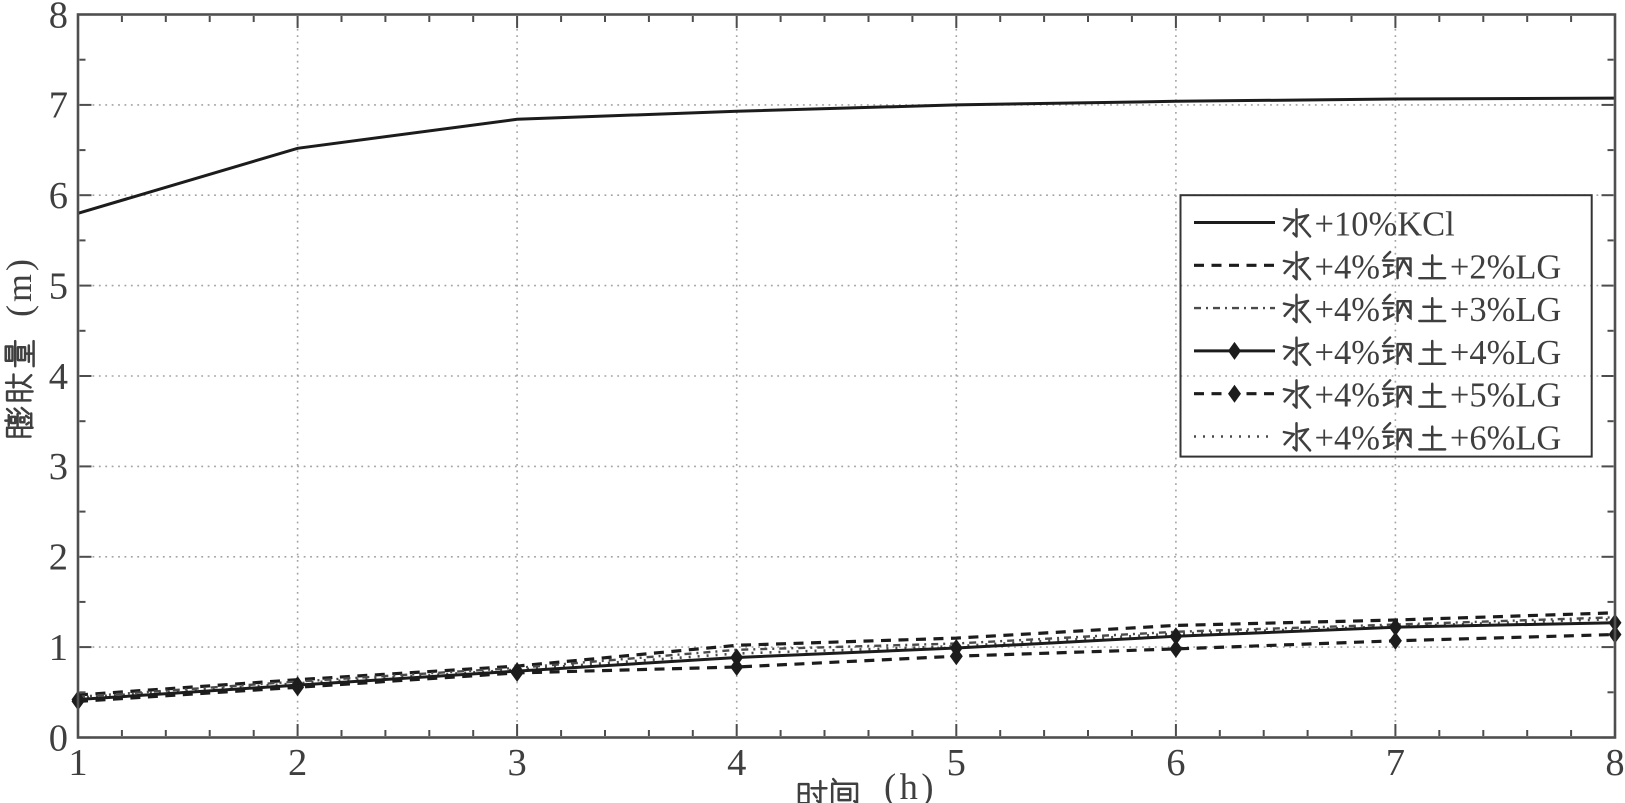 Image resolution: width=1625 pixels, height=803 pixels. What do you see at coordinates (1505, 353) in the screenshot?
I see `svg-text: +4%LG` at bounding box center [1505, 353].